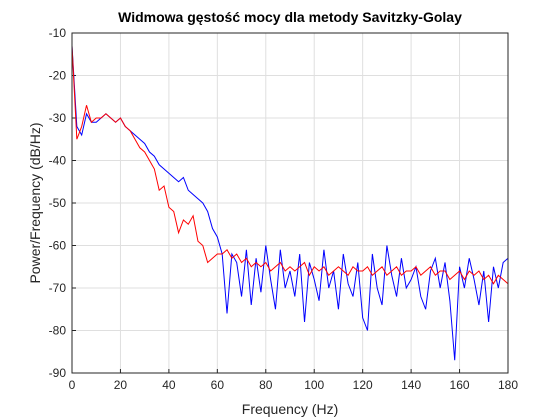 This screenshot has height=420, width=560. What do you see at coordinates (218, 385) in the screenshot?
I see `x-tick-label: 60` at bounding box center [218, 385].